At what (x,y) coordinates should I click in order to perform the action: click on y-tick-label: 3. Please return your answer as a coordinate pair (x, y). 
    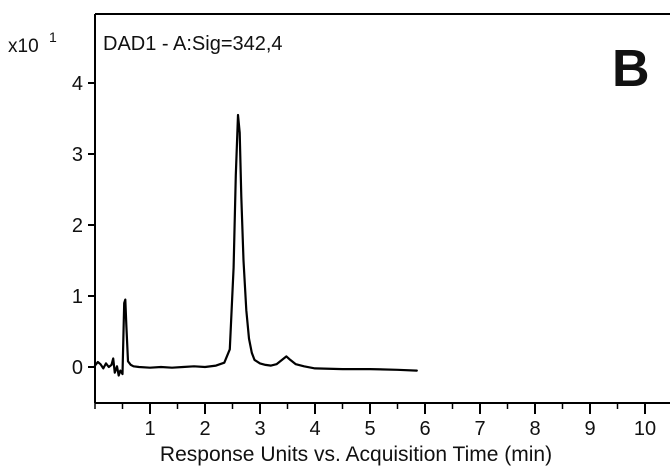
    Looking at the image, I should click on (77, 155).